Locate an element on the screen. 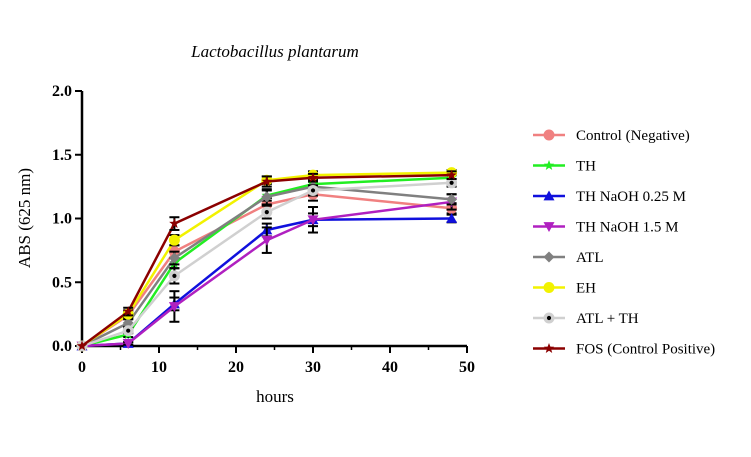 This screenshot has height=457, width=751. legend-item-2: TH NaOH 0.25 M is located at coordinates (609, 197).